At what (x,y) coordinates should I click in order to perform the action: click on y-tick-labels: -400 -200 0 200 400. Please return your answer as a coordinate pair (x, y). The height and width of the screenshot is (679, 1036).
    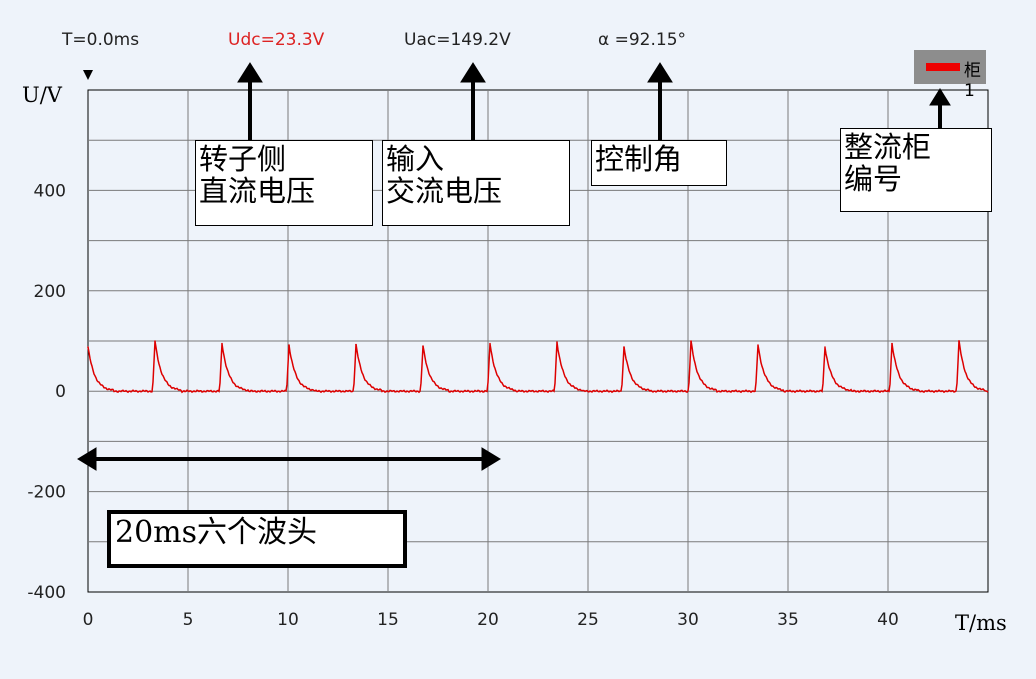
    Looking at the image, I should click on (46, 392).